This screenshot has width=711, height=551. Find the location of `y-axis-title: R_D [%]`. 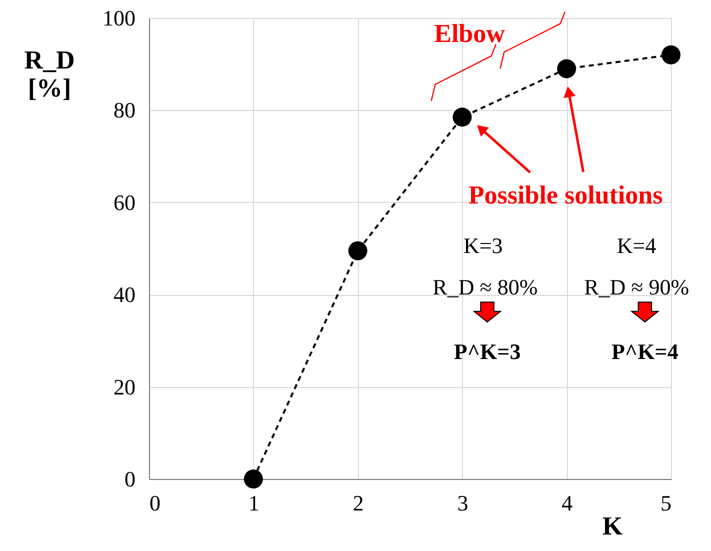

y-axis-title: R_D [%] is located at coordinates (49, 74).